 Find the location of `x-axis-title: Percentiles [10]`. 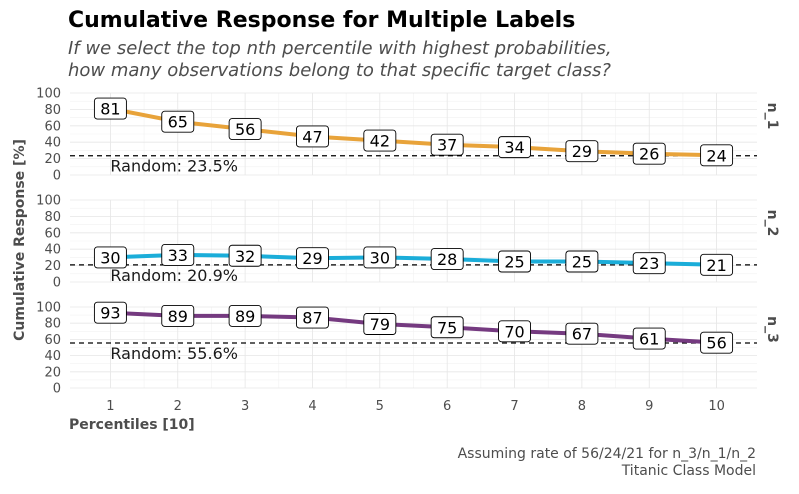

x-axis-title: Percentiles [10] is located at coordinates (132, 425).